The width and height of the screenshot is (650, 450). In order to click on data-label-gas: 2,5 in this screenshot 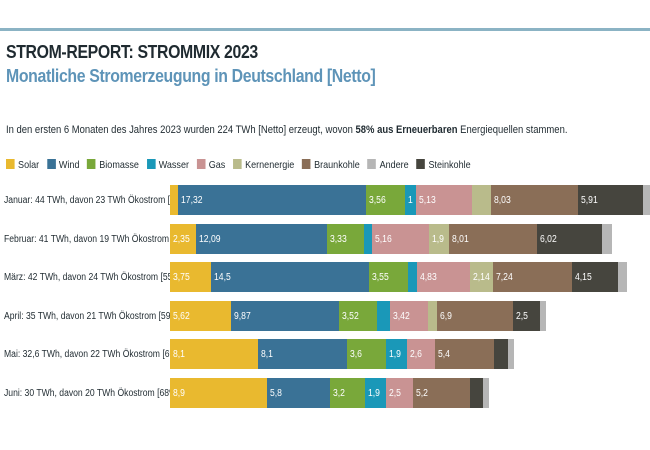, I will do `click(394, 393)`.